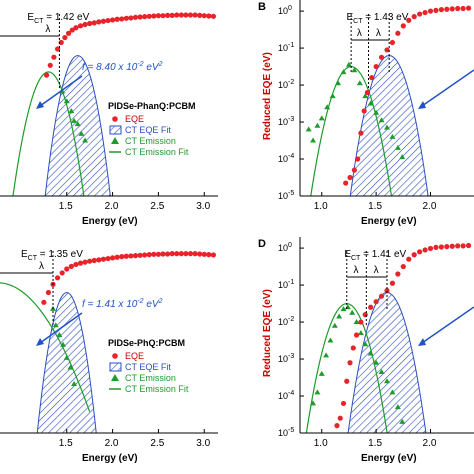  Describe the element at coordinates (262, 7) in the screenshot. I see `panel-letter: B` at that location.